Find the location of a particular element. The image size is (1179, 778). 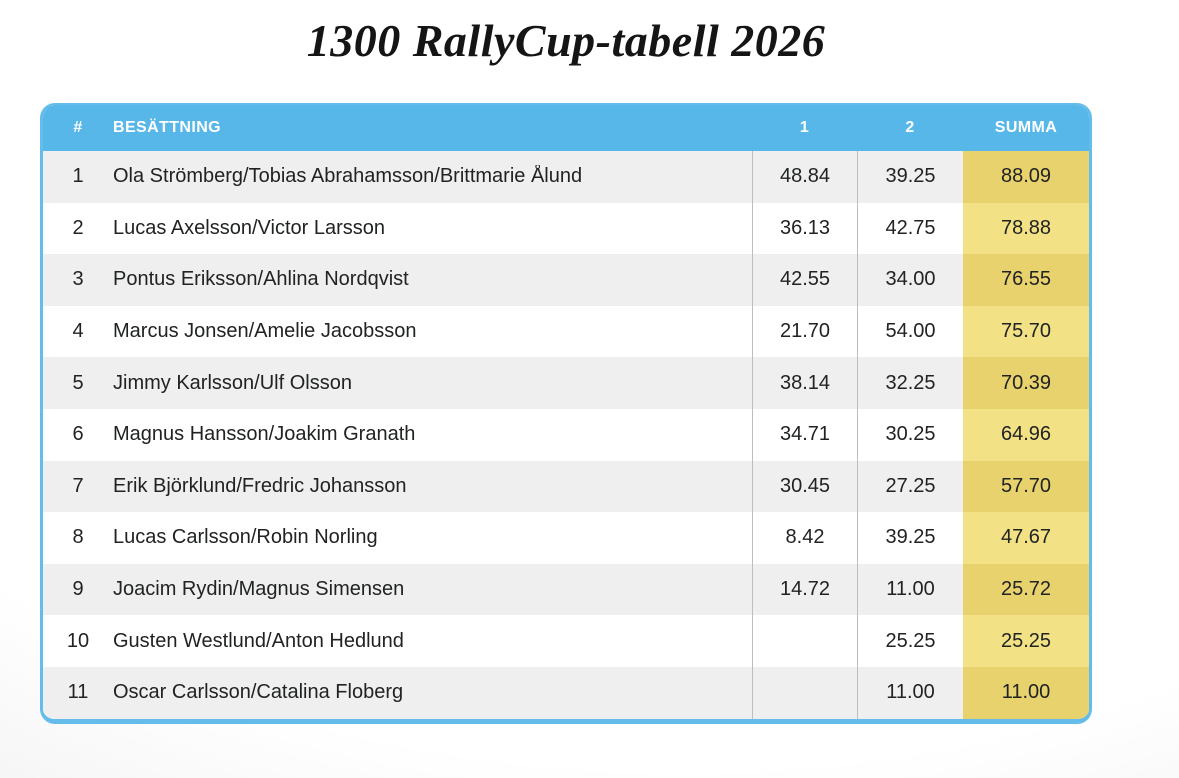

round2-cell: 25.25 is located at coordinates (910, 641).